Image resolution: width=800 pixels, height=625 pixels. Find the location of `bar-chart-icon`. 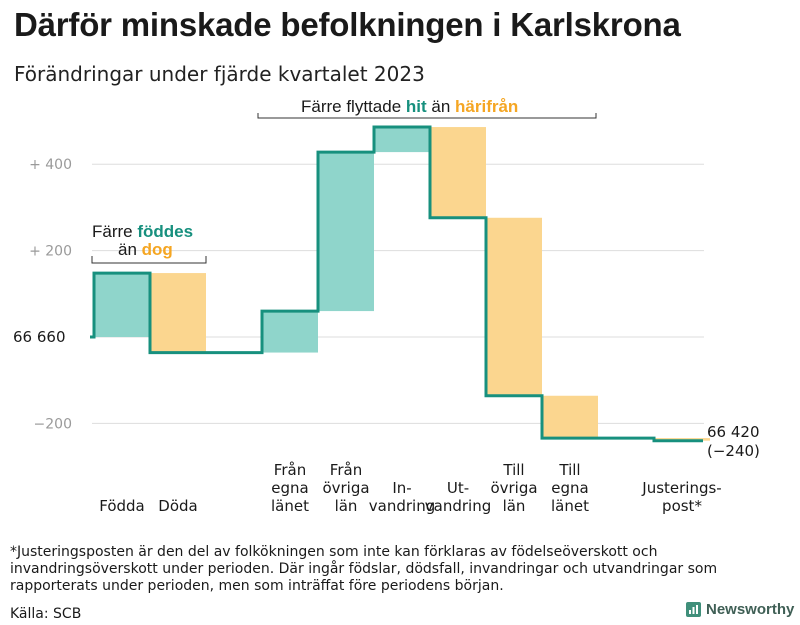

bar-chart-icon is located at coordinates (693, 609).